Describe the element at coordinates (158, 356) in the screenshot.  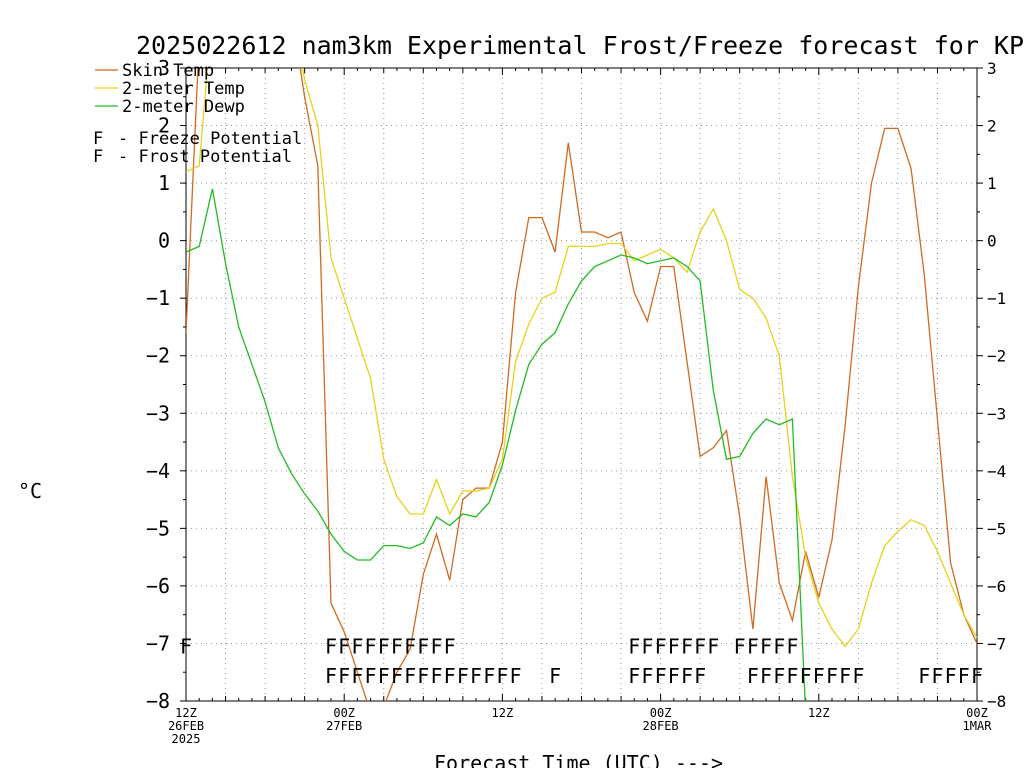
I see `y-tick-label-left: −2` at that location.